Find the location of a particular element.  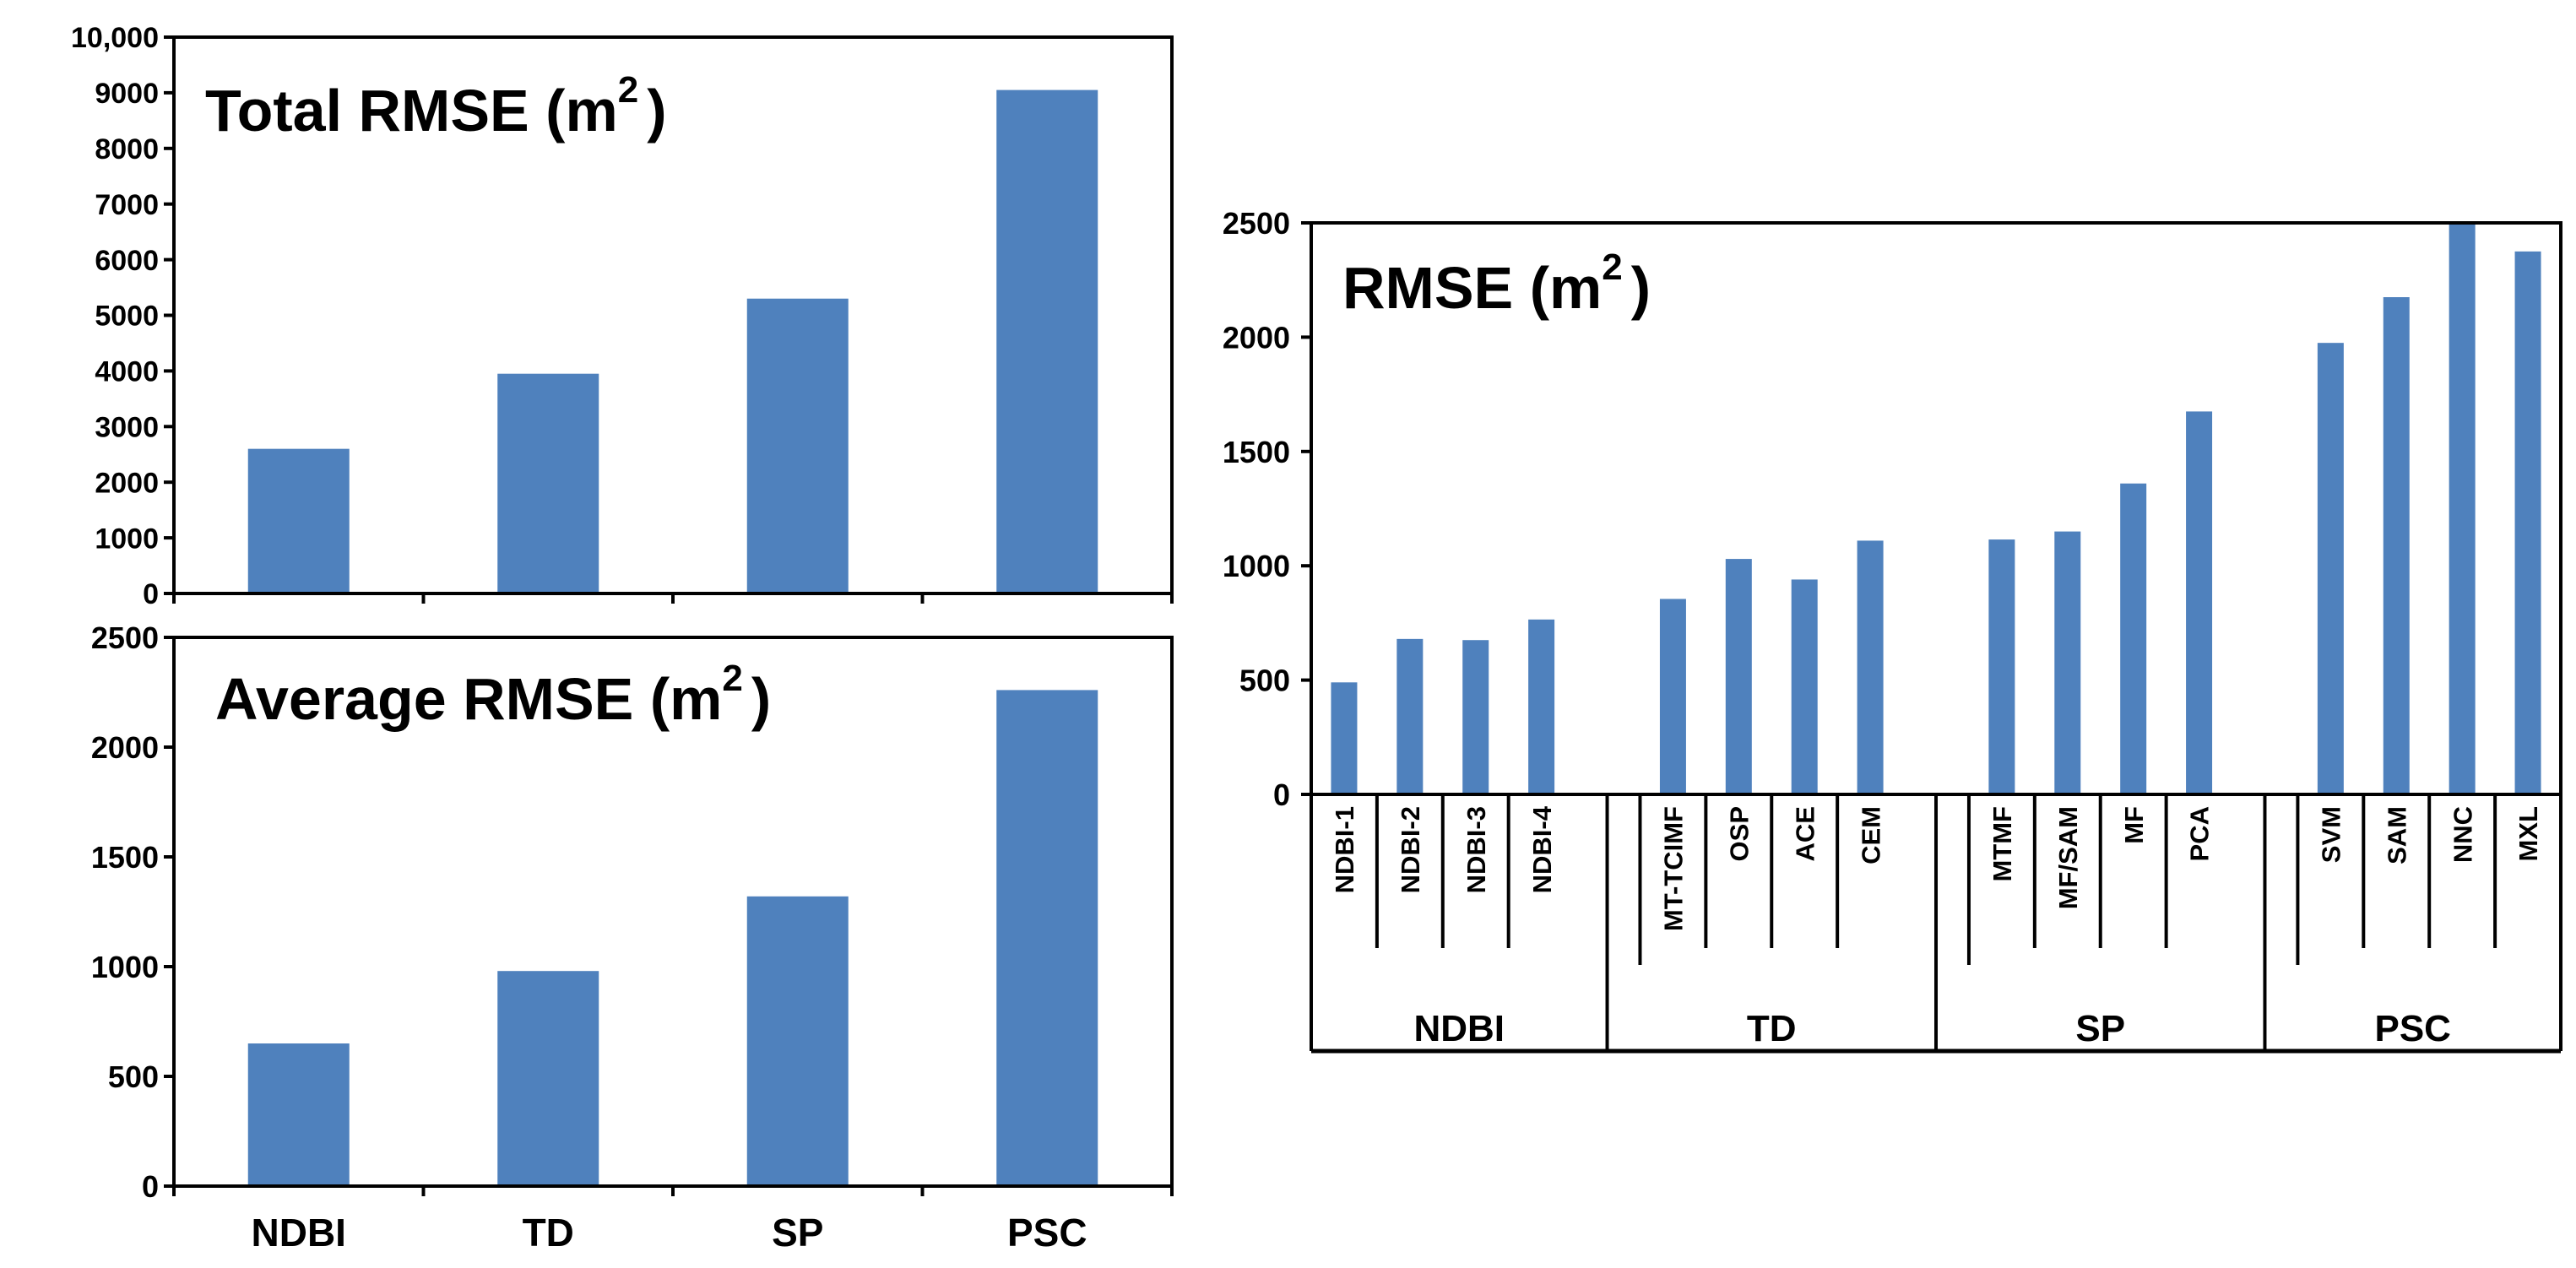

total-bar-psc is located at coordinates (1047, 341).